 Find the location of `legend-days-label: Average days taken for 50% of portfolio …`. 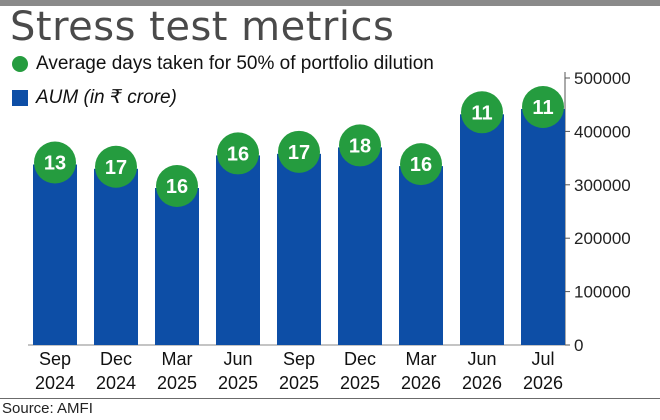

legend-days-label: Average days taken for 50% of portfolio … is located at coordinates (235, 63).